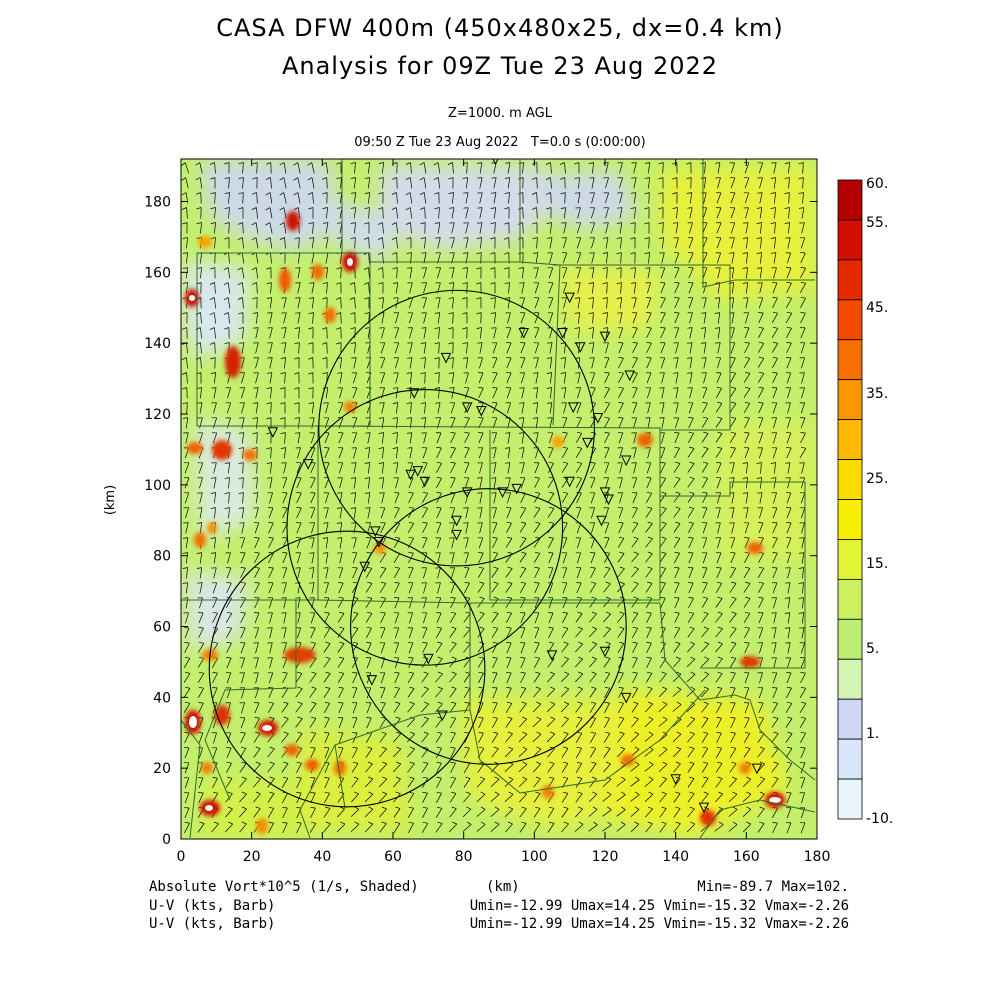 The height and width of the screenshot is (1000, 1000). I want to click on footer-unit: (km), so click(503, 887).